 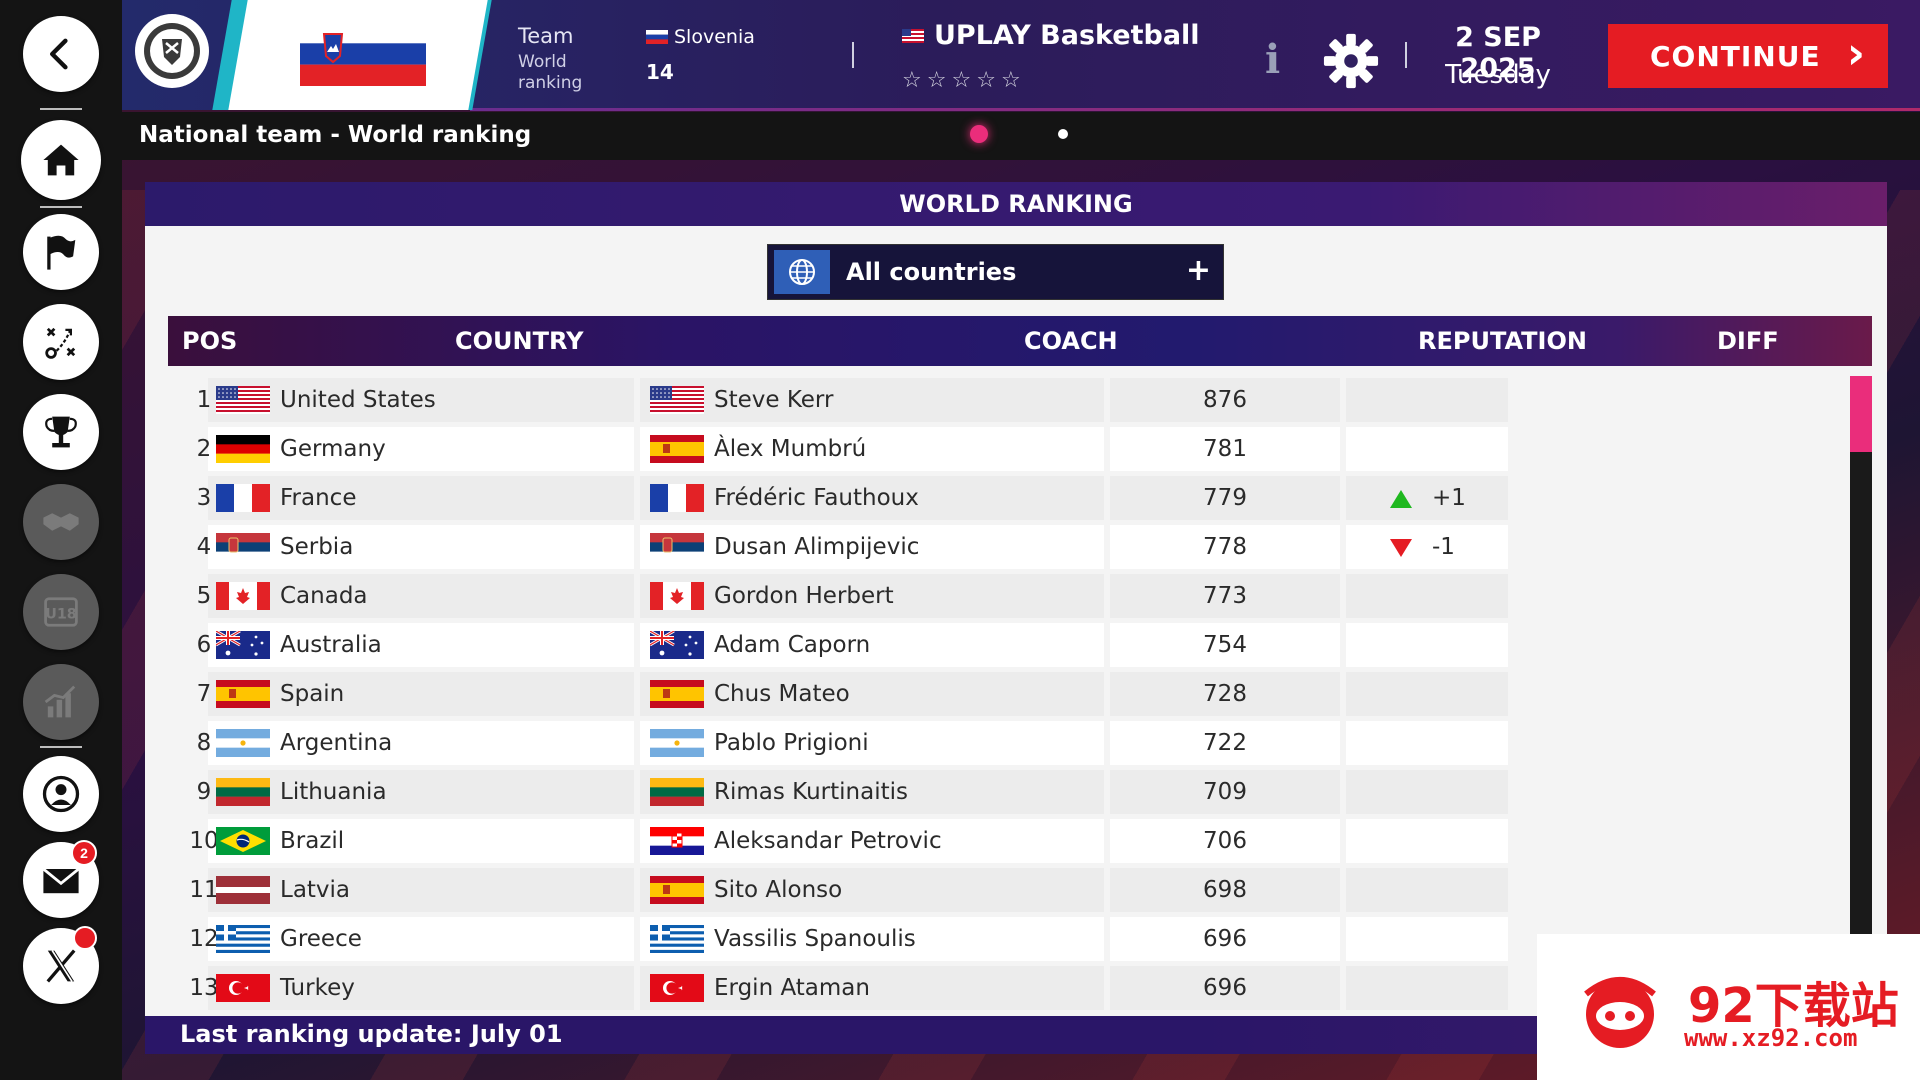 I want to click on position-cell: 9, so click(x=204, y=792).